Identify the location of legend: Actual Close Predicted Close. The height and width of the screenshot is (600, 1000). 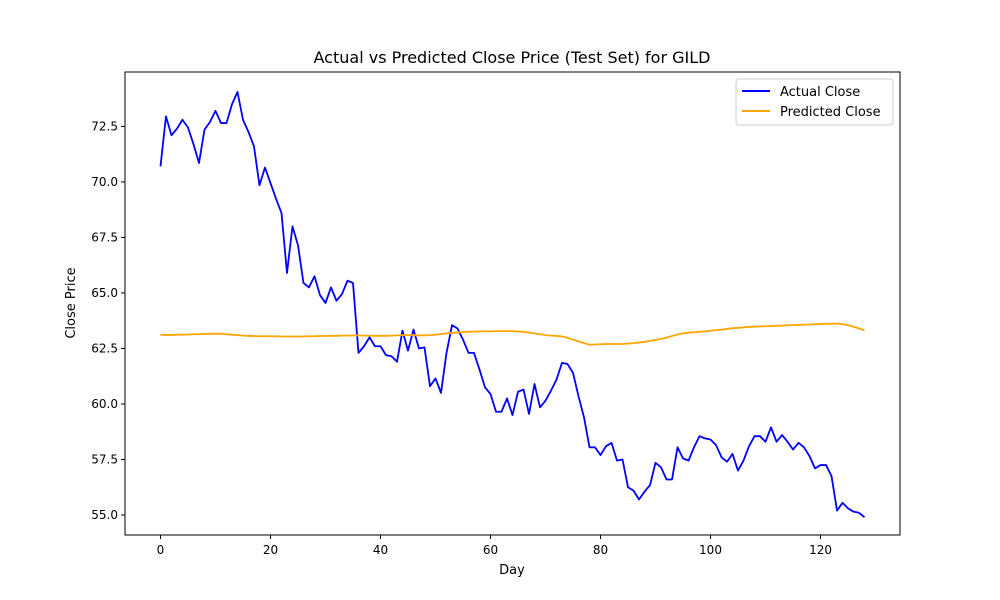
(814, 102).